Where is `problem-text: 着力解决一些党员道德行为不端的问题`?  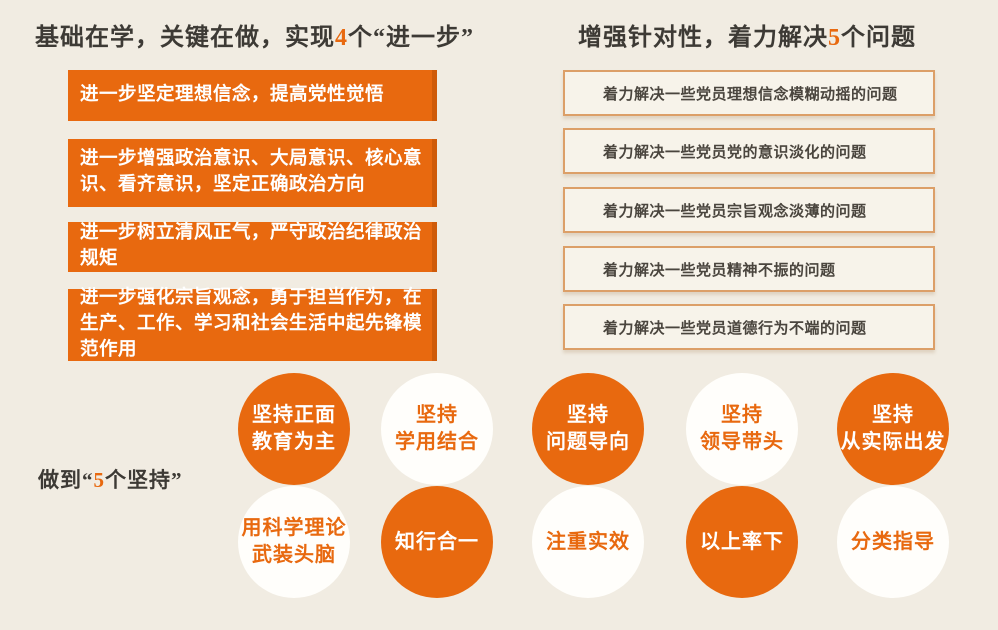
problem-text: 着力解决一些党员道德行为不端的问题 is located at coordinates (735, 328).